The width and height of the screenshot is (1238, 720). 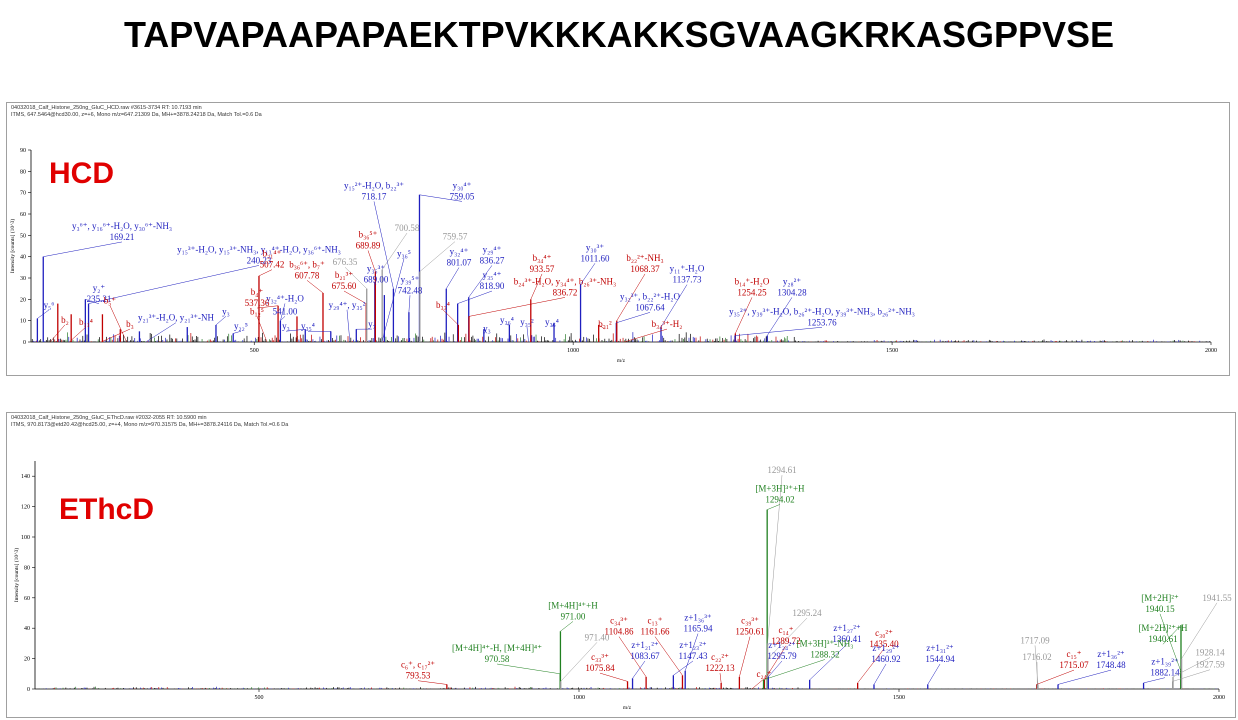 I want to click on peak-annotation: 1882.14, so click(x=1165, y=673).